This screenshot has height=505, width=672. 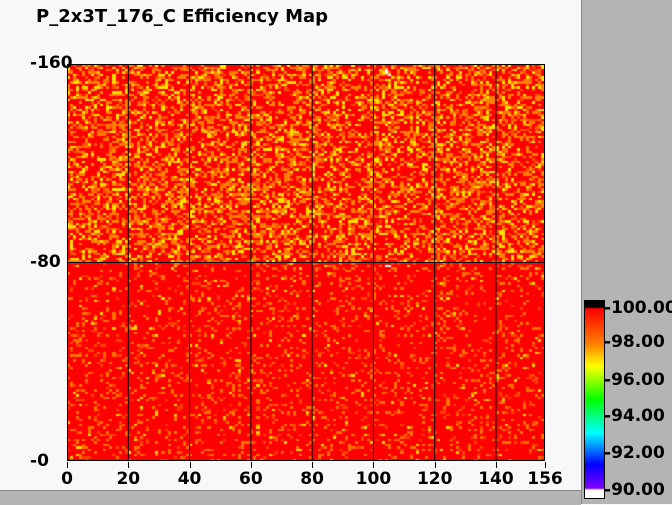 I want to click on colorbar-tick: -94.00, so click(x=634, y=416).